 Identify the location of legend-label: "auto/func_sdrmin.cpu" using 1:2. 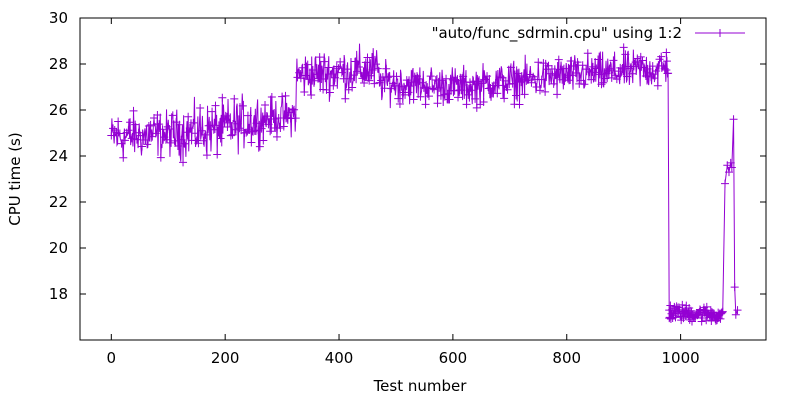
(557, 33).